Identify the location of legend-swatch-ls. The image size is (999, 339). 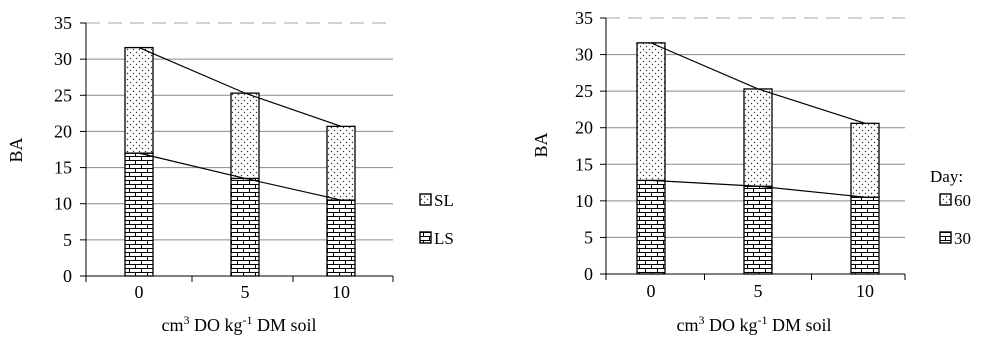
(425, 237).